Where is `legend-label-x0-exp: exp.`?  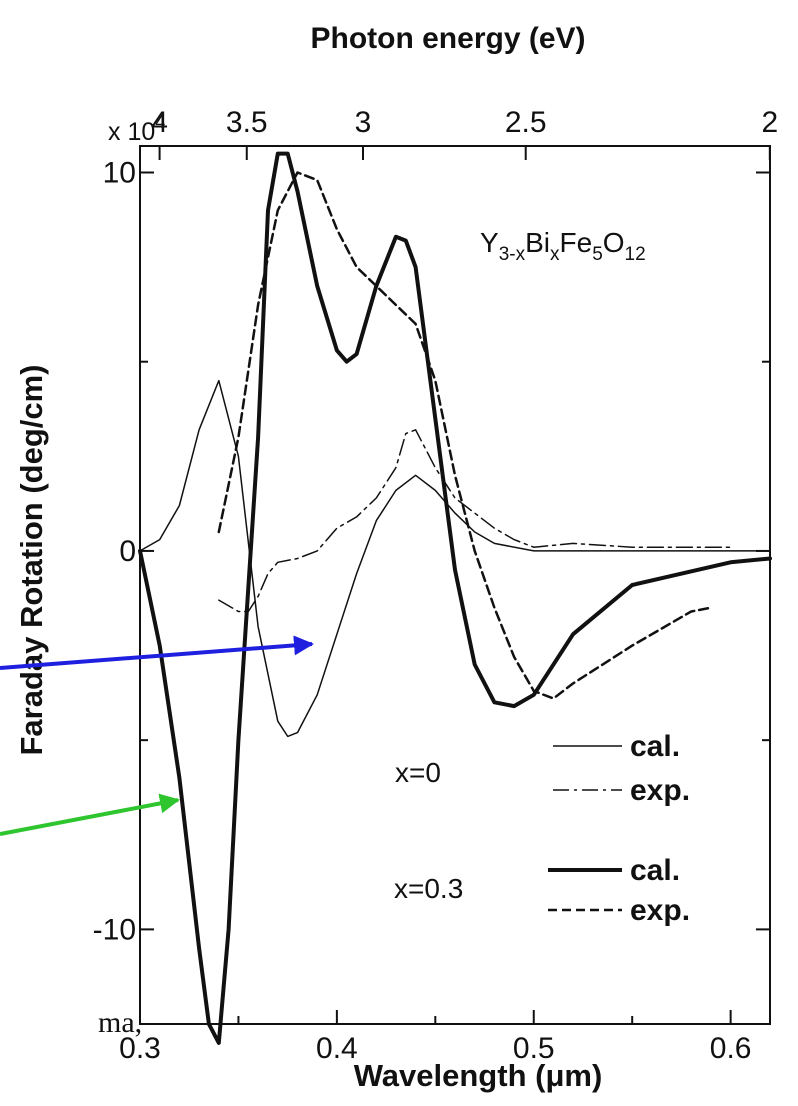
legend-label-x0-exp: exp. is located at coordinates (660, 790).